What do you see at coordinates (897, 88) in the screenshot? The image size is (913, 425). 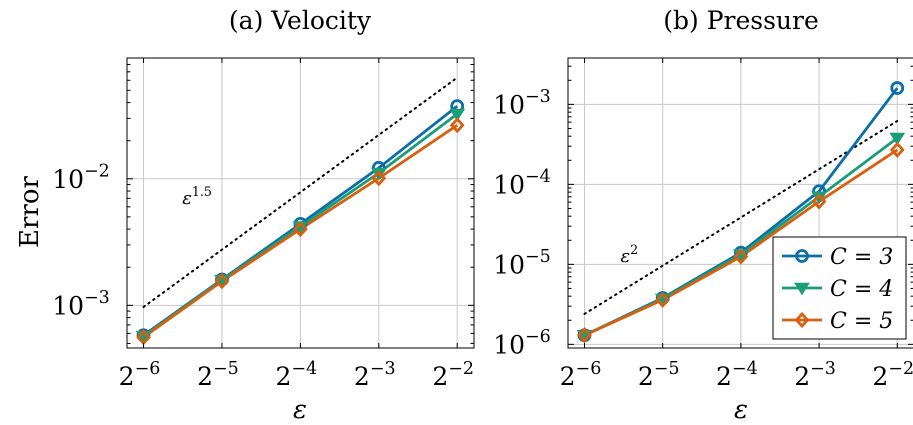 I see `pressure-series-1-point` at bounding box center [897, 88].